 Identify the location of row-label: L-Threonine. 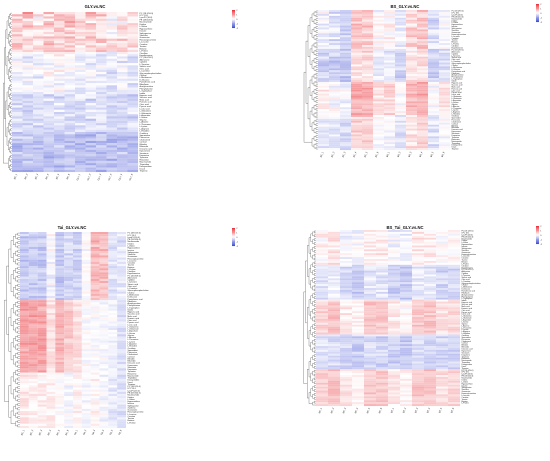
(467, 328).